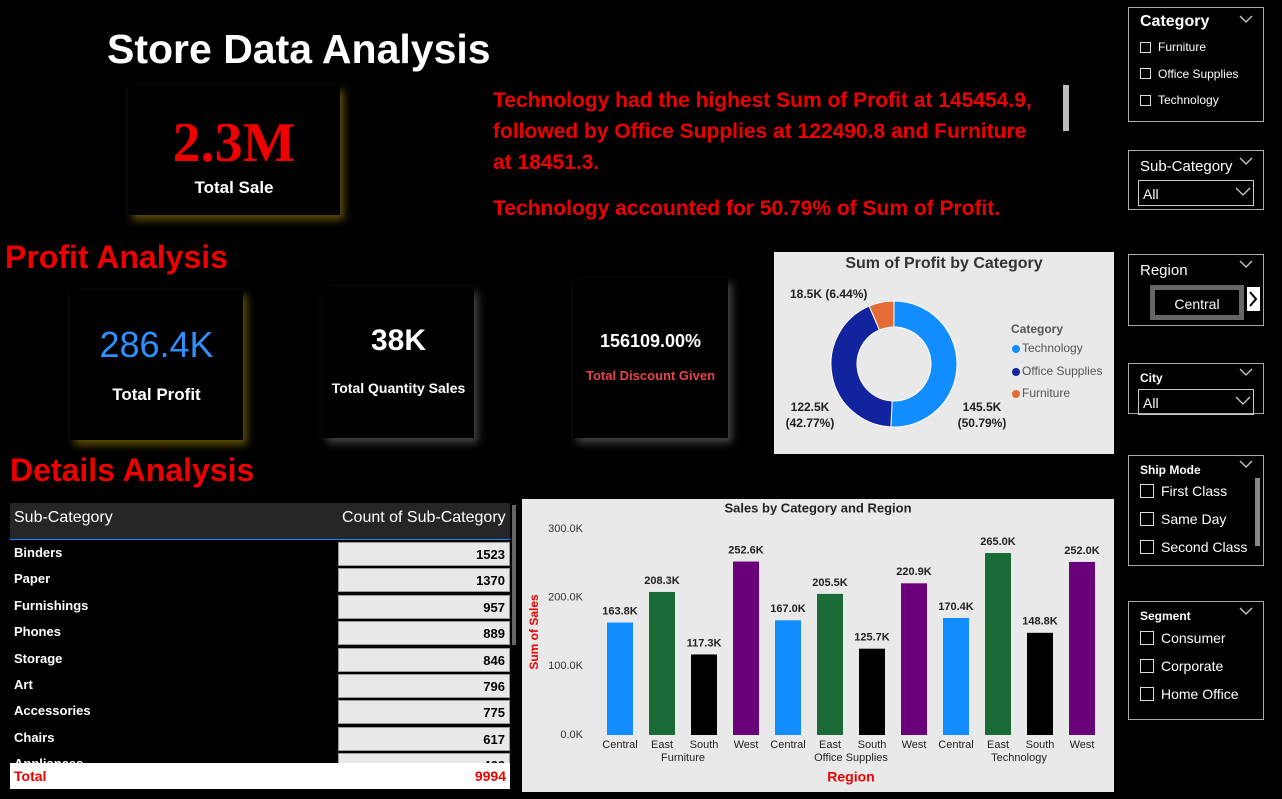 The image size is (1282, 799). I want to click on region-button: Central, so click(1197, 302).